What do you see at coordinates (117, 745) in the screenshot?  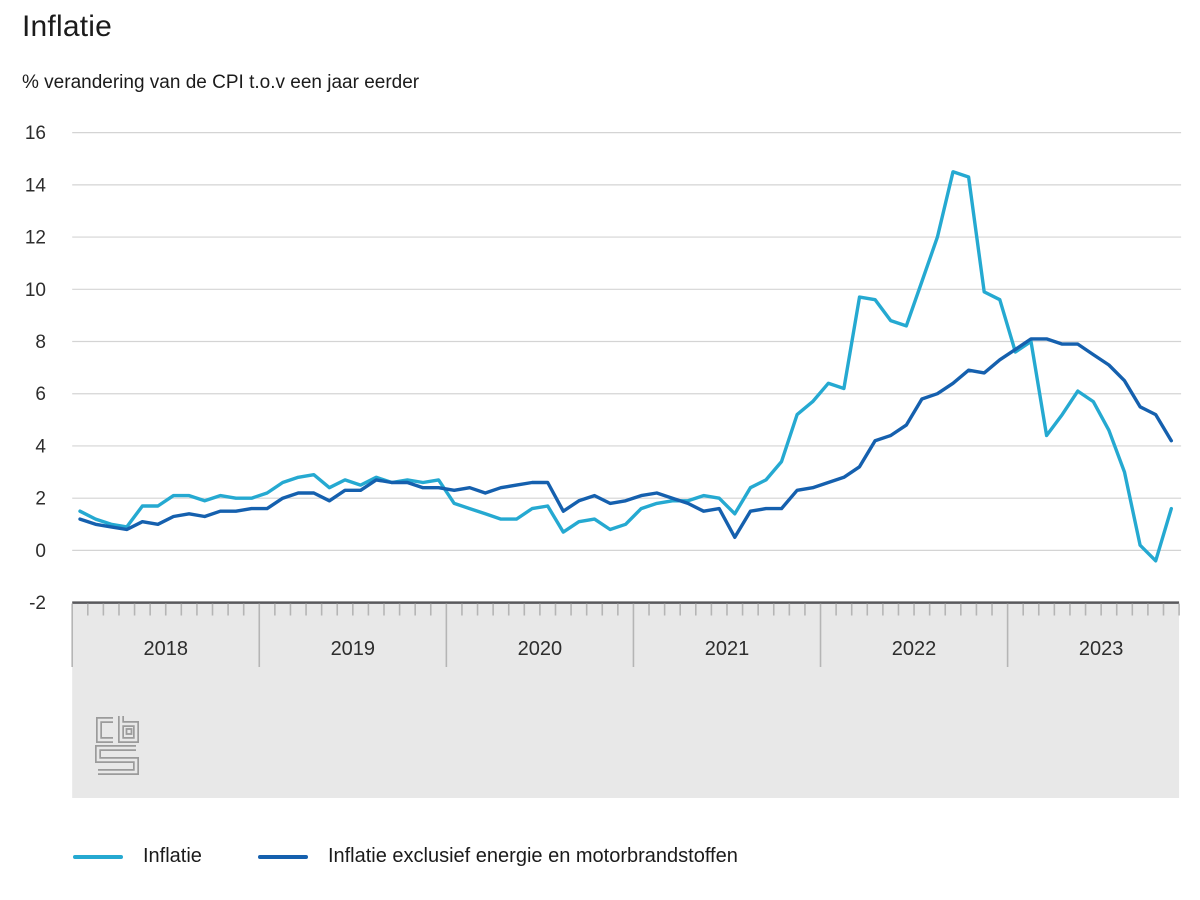 I see `cbs-logo` at bounding box center [117, 745].